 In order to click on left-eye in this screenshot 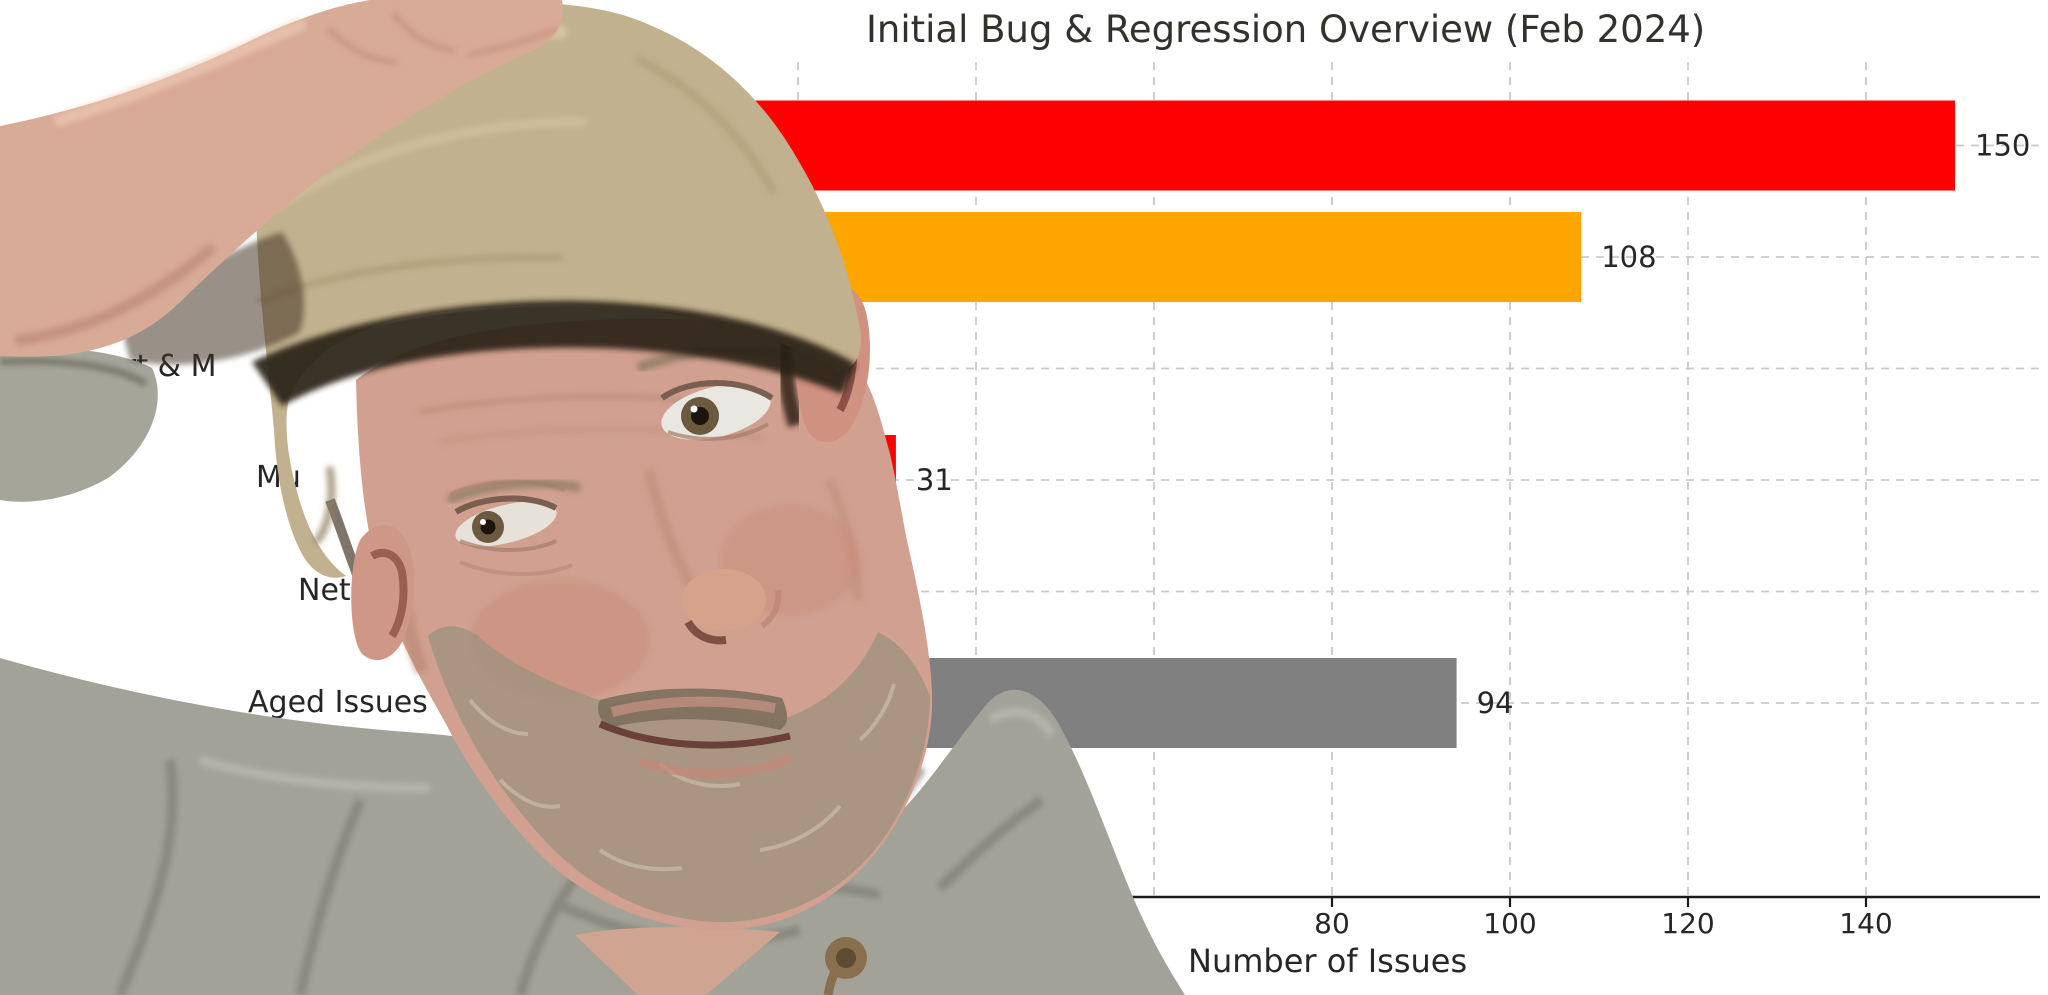, I will do `click(514, 527)`.